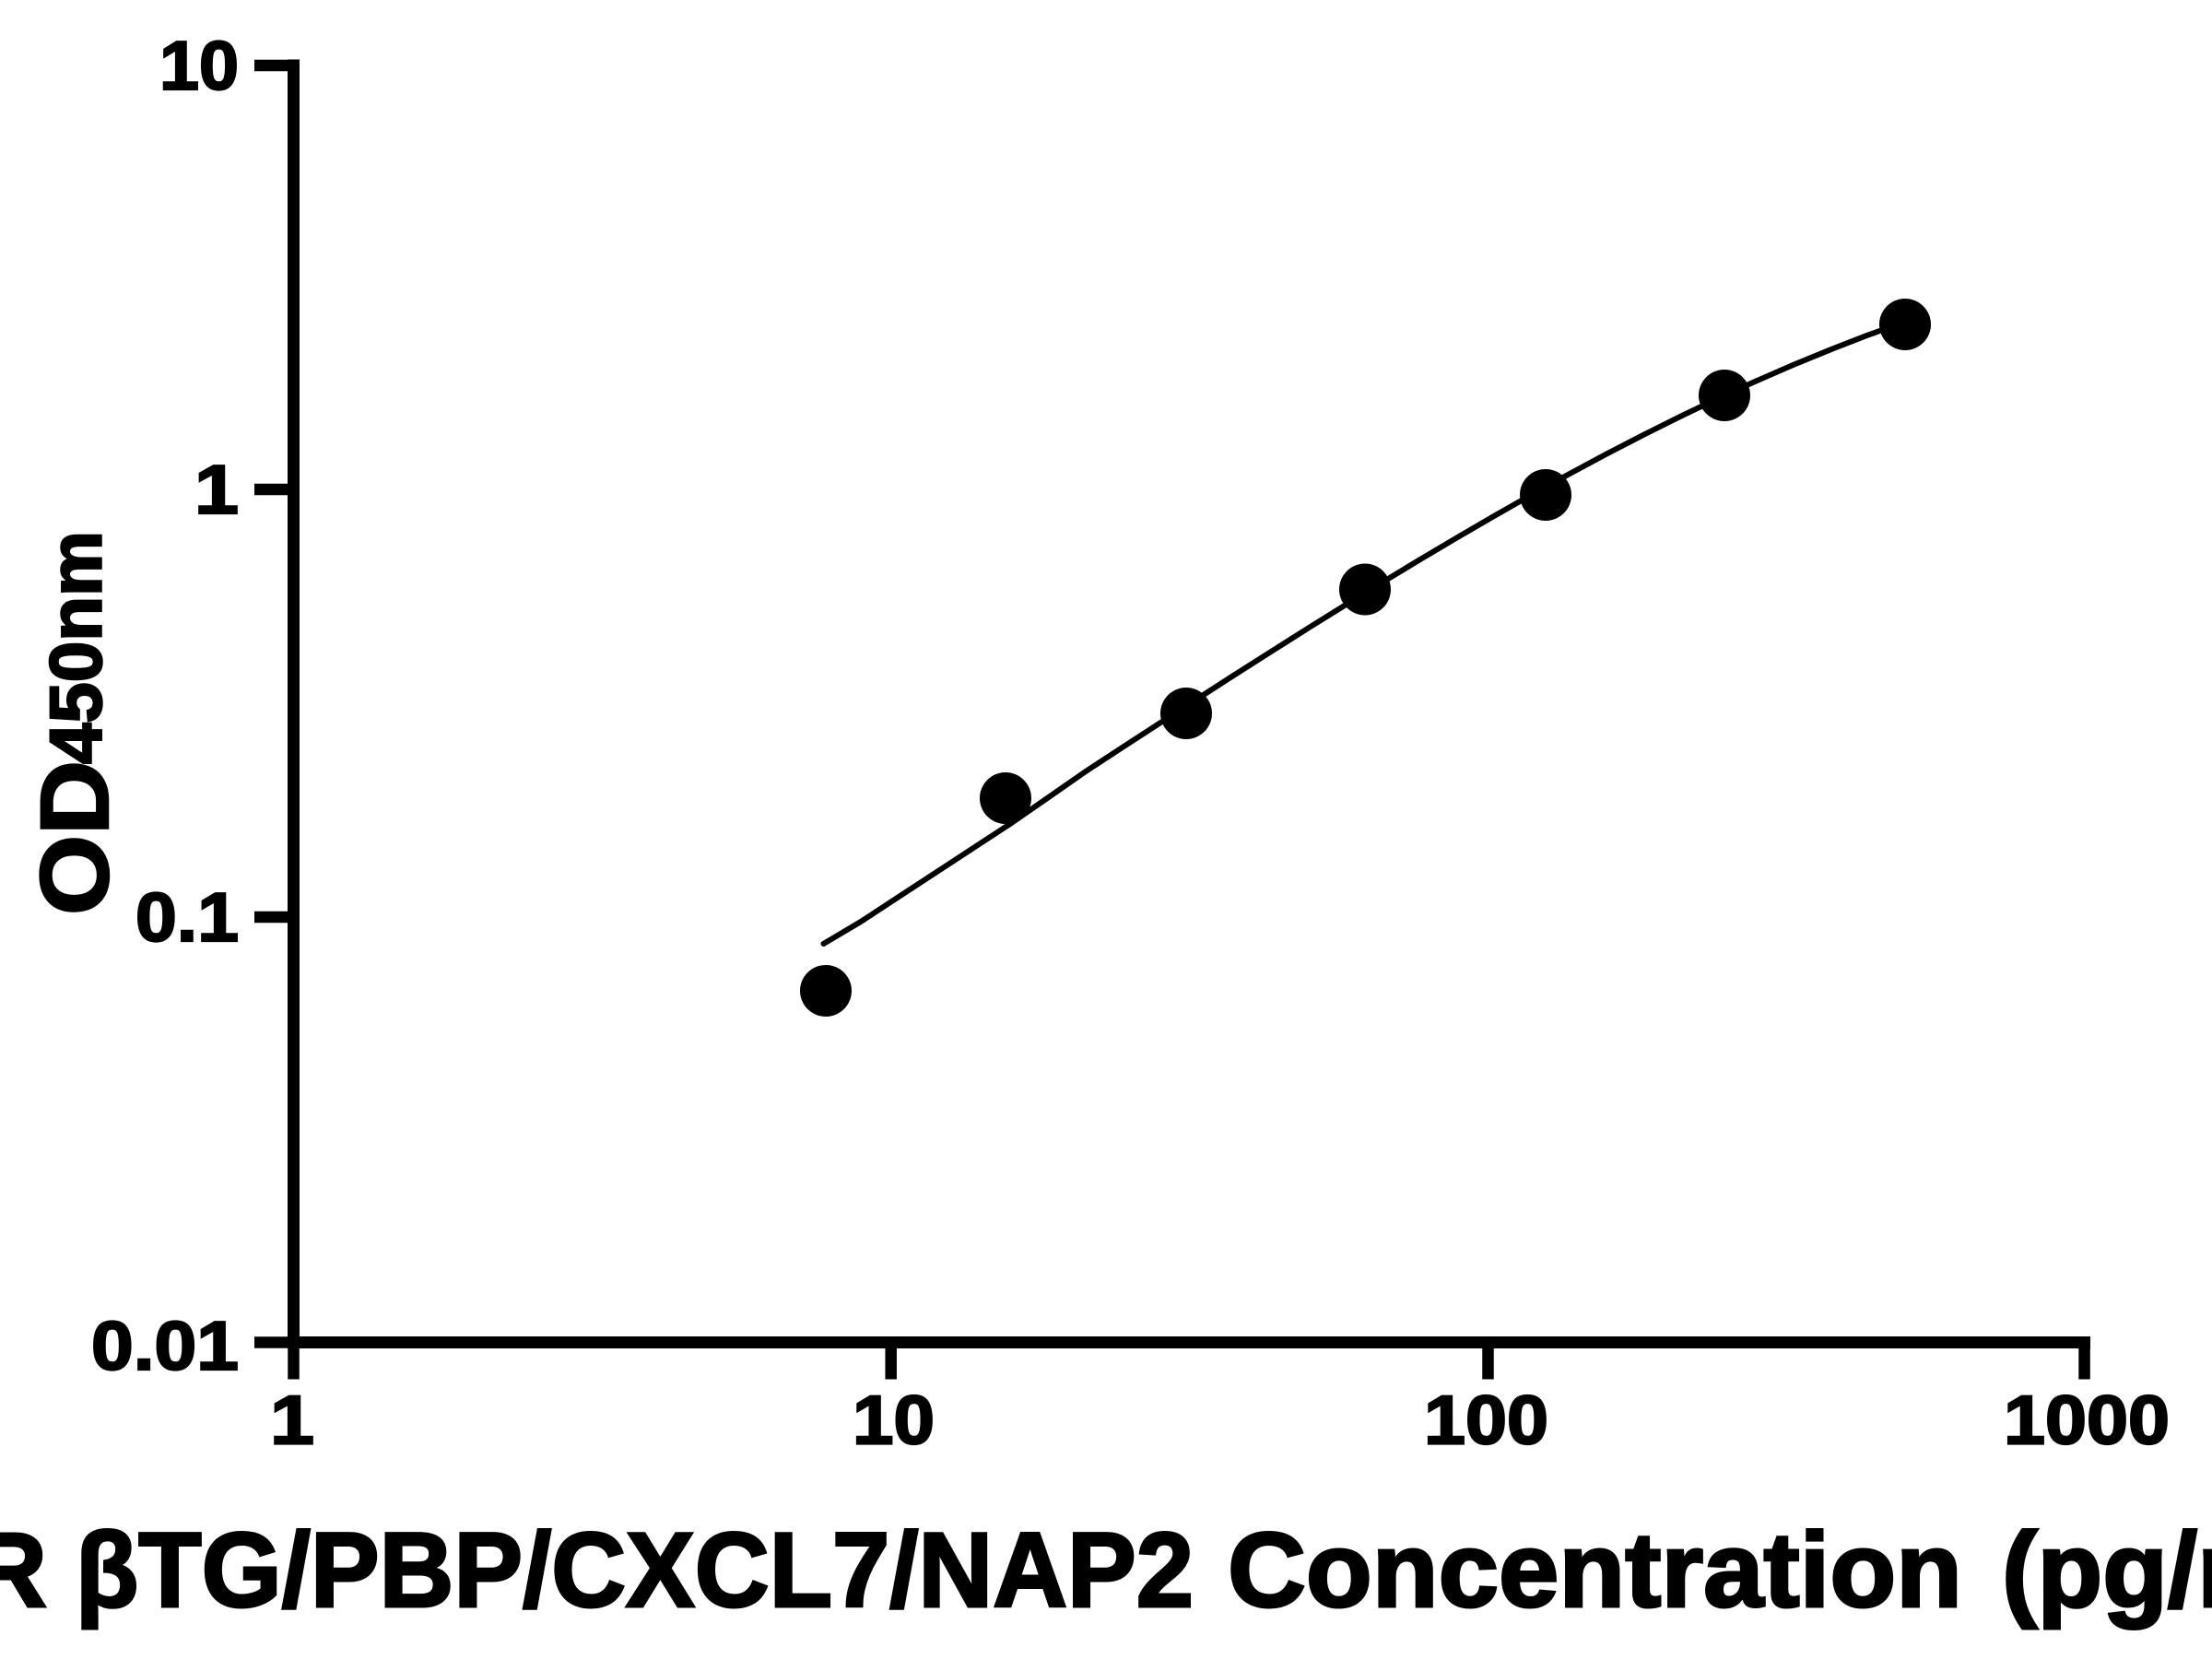  Describe the element at coordinates (597, 1571) in the screenshot. I see `svg-text: R βTG/PBP/CXCL7/NAP2` at that location.